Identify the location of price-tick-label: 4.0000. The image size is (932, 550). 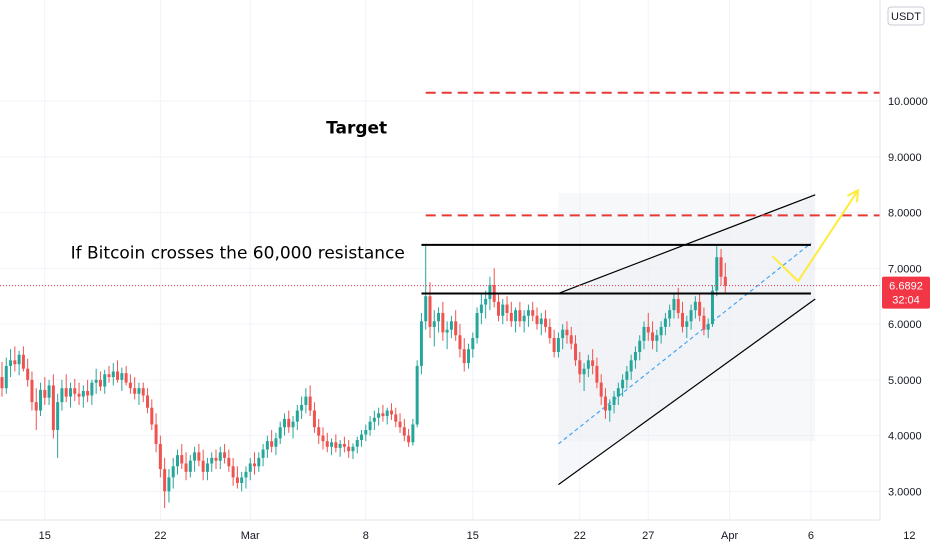
(905, 437).